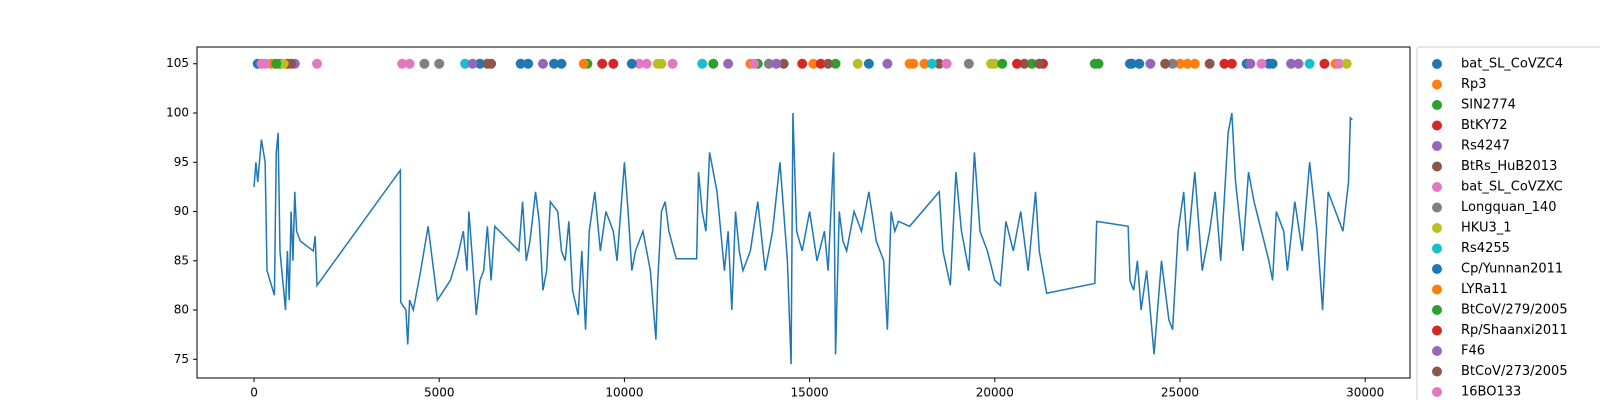 This screenshot has height=400, width=1600. I want to click on x-tick-label: 5000, so click(439, 393).